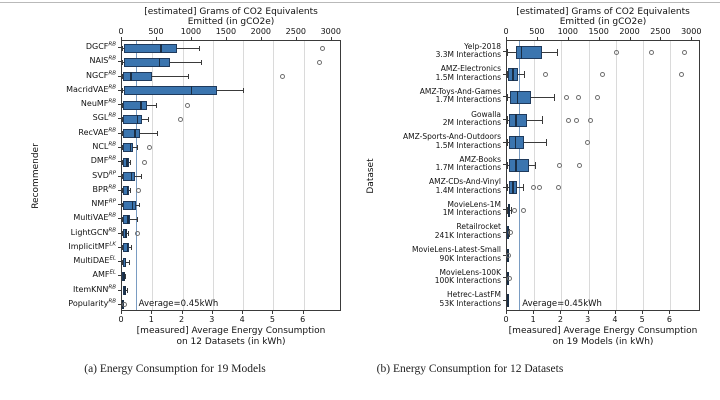  I want to click on category-name: BPR, so click(100, 189).